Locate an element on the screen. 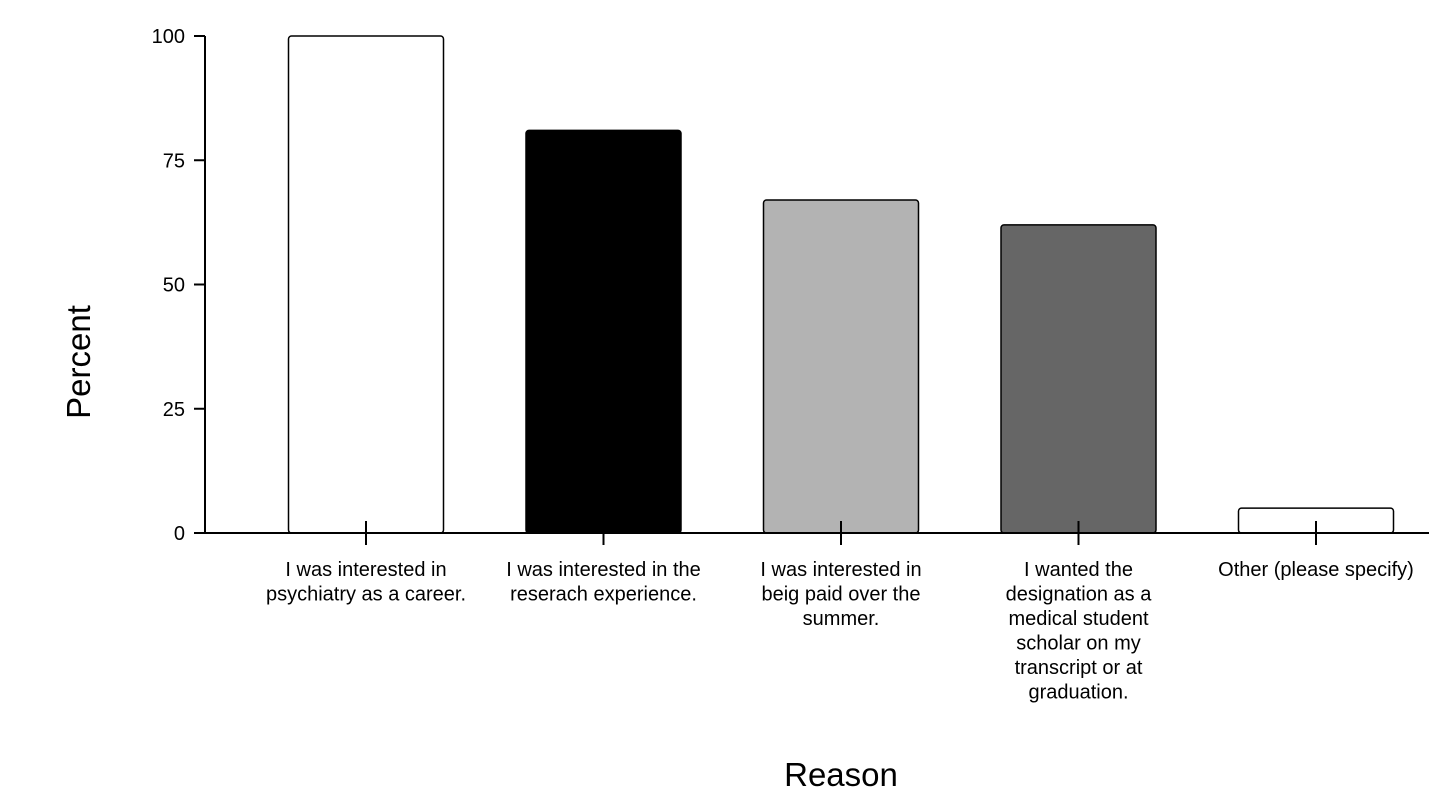 This screenshot has width=1429, height=797. y-tick-label-25: 25 is located at coordinates (174, 410).